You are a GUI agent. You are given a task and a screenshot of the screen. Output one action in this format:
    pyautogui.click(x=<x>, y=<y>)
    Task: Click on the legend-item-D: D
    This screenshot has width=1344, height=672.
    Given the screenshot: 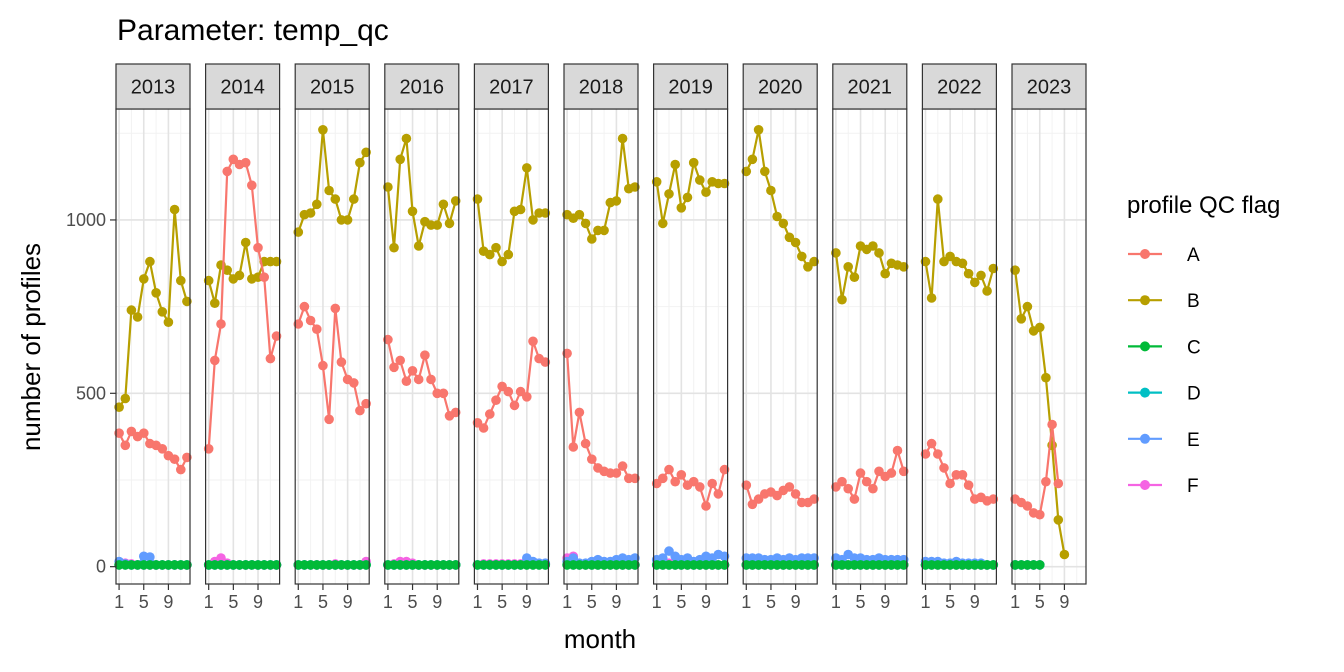 What is the action you would take?
    pyautogui.click(x=1164, y=394)
    